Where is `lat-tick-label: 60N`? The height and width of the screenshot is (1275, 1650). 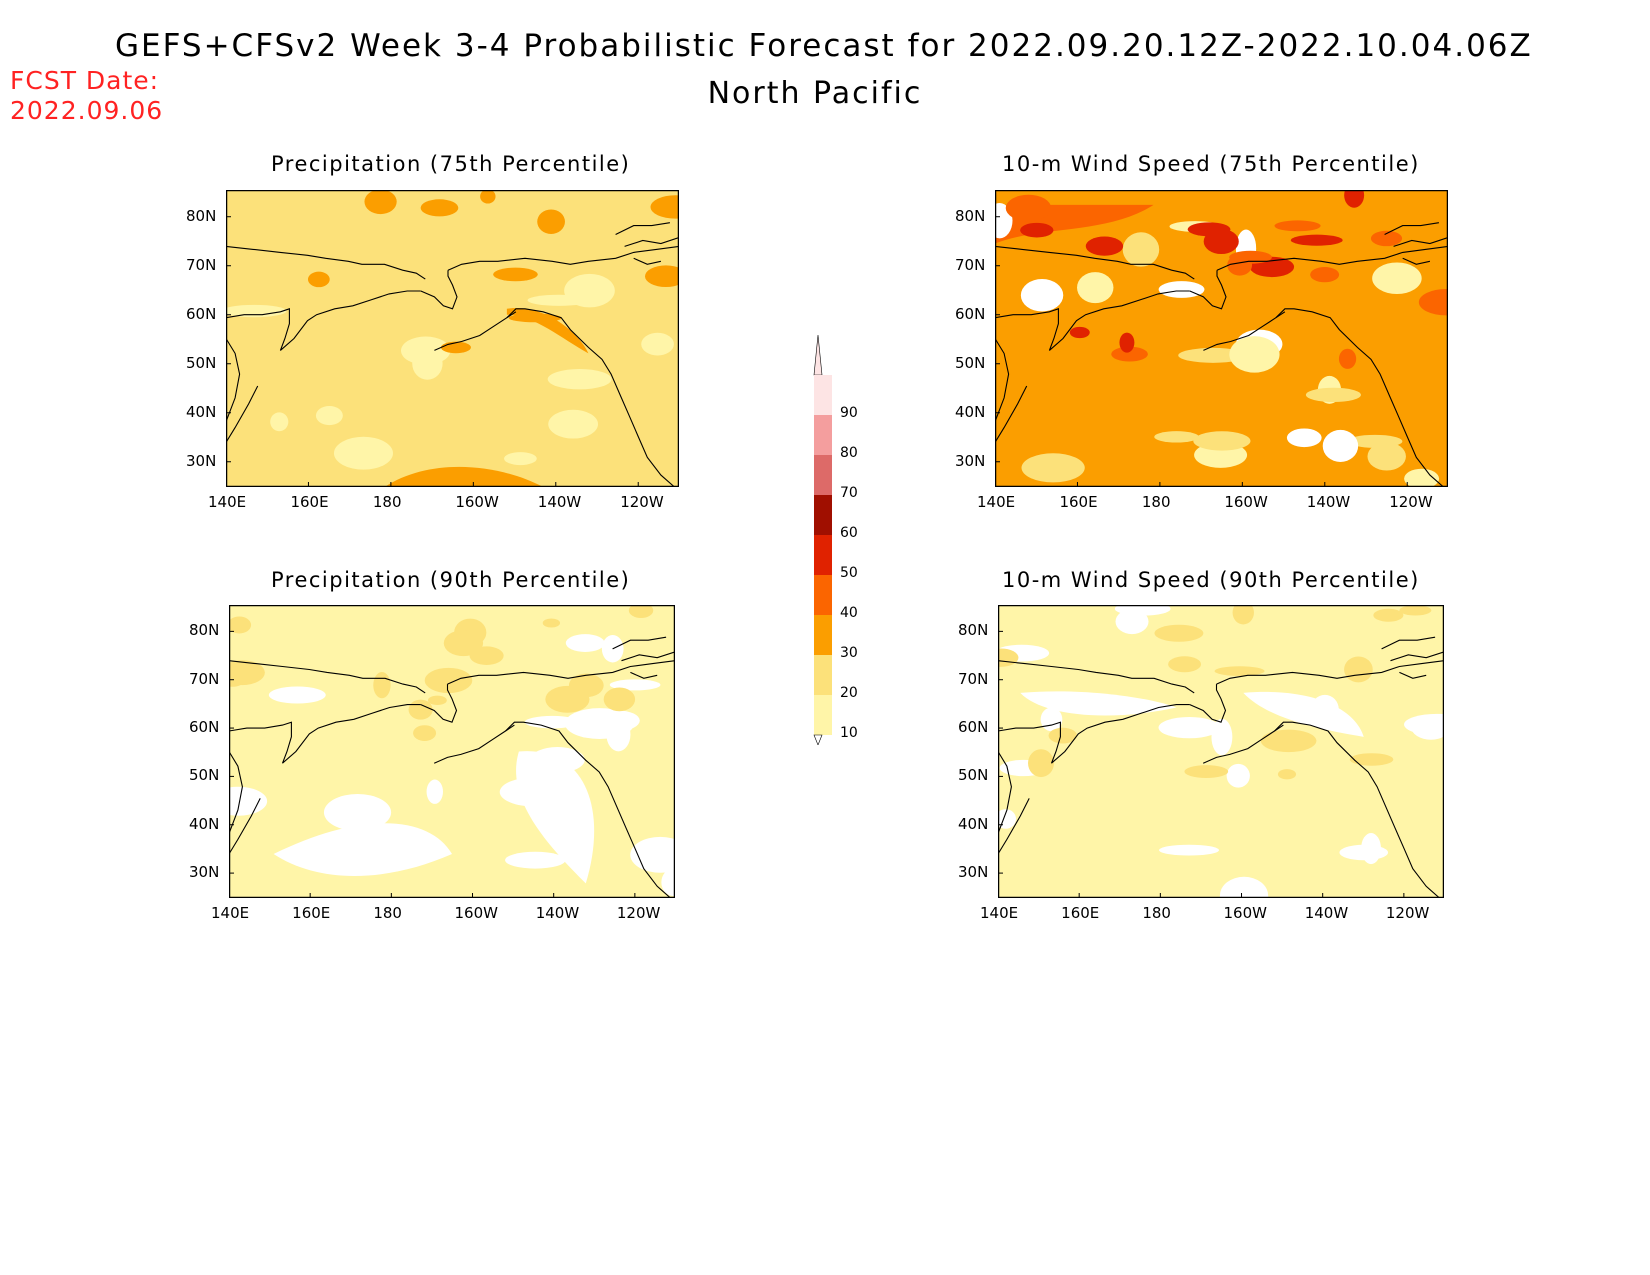
lat-tick-label: 60N is located at coordinates (204, 727).